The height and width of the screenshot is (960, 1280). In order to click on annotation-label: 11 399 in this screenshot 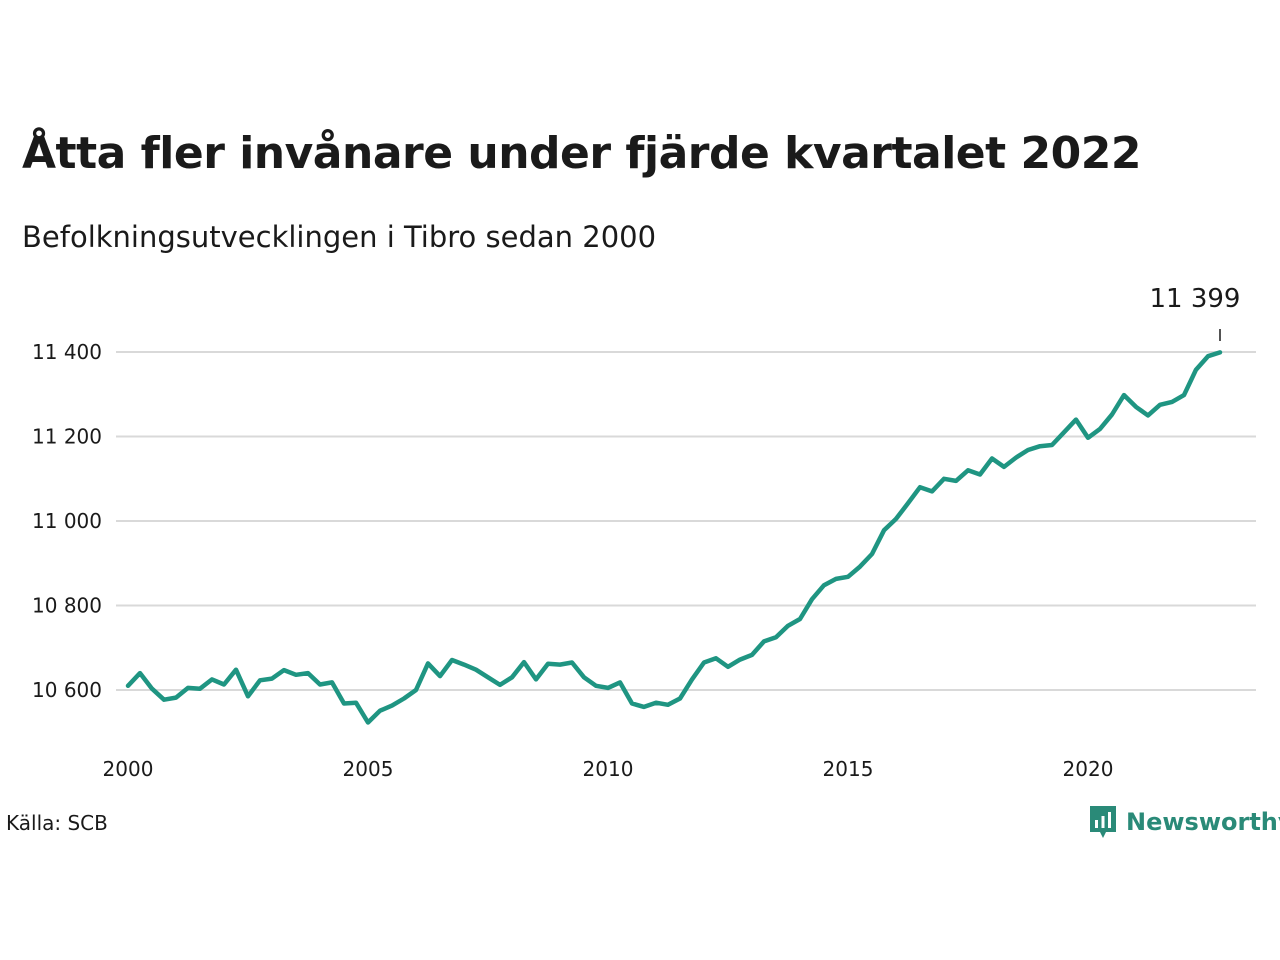, I will do `click(1195, 299)`.